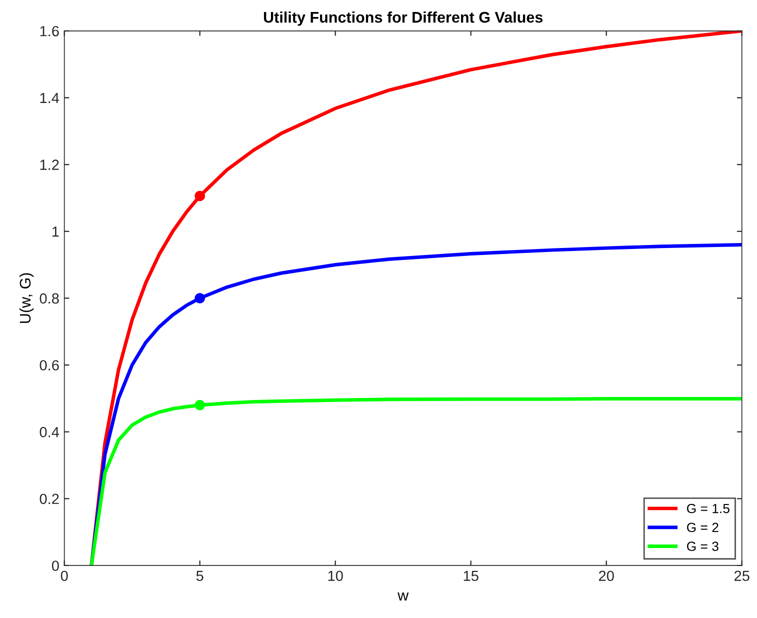 The height and width of the screenshot is (618, 757). I want to click on y-tick-label: 1.2, so click(49, 165).